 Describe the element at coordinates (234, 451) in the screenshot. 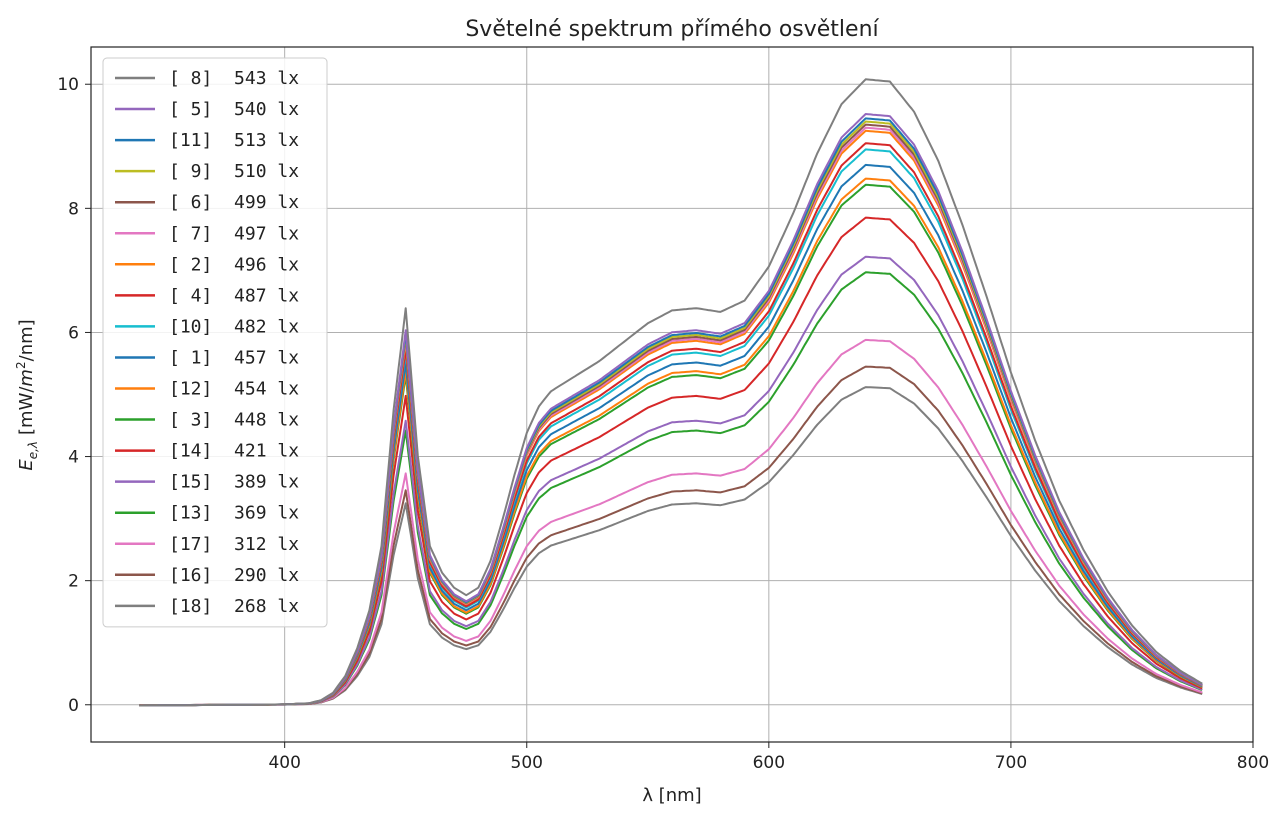

I see `legend-item-label: [14] 421 lx` at that location.